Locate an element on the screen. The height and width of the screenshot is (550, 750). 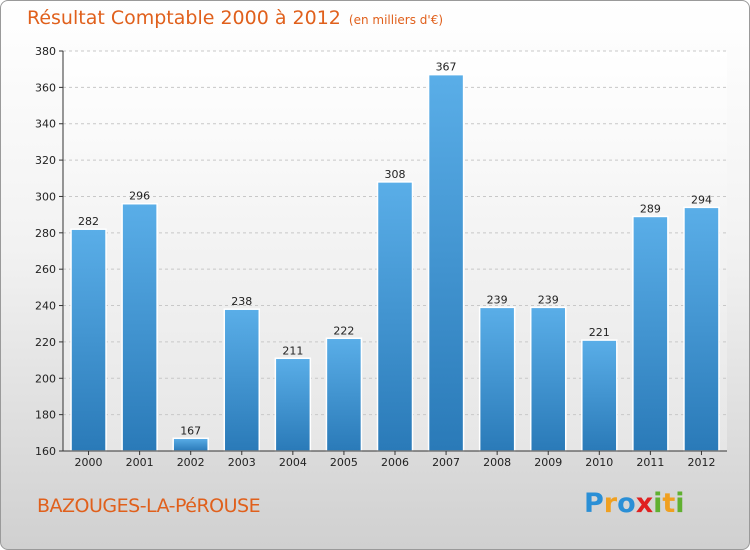
bar-2003 is located at coordinates (242, 380).